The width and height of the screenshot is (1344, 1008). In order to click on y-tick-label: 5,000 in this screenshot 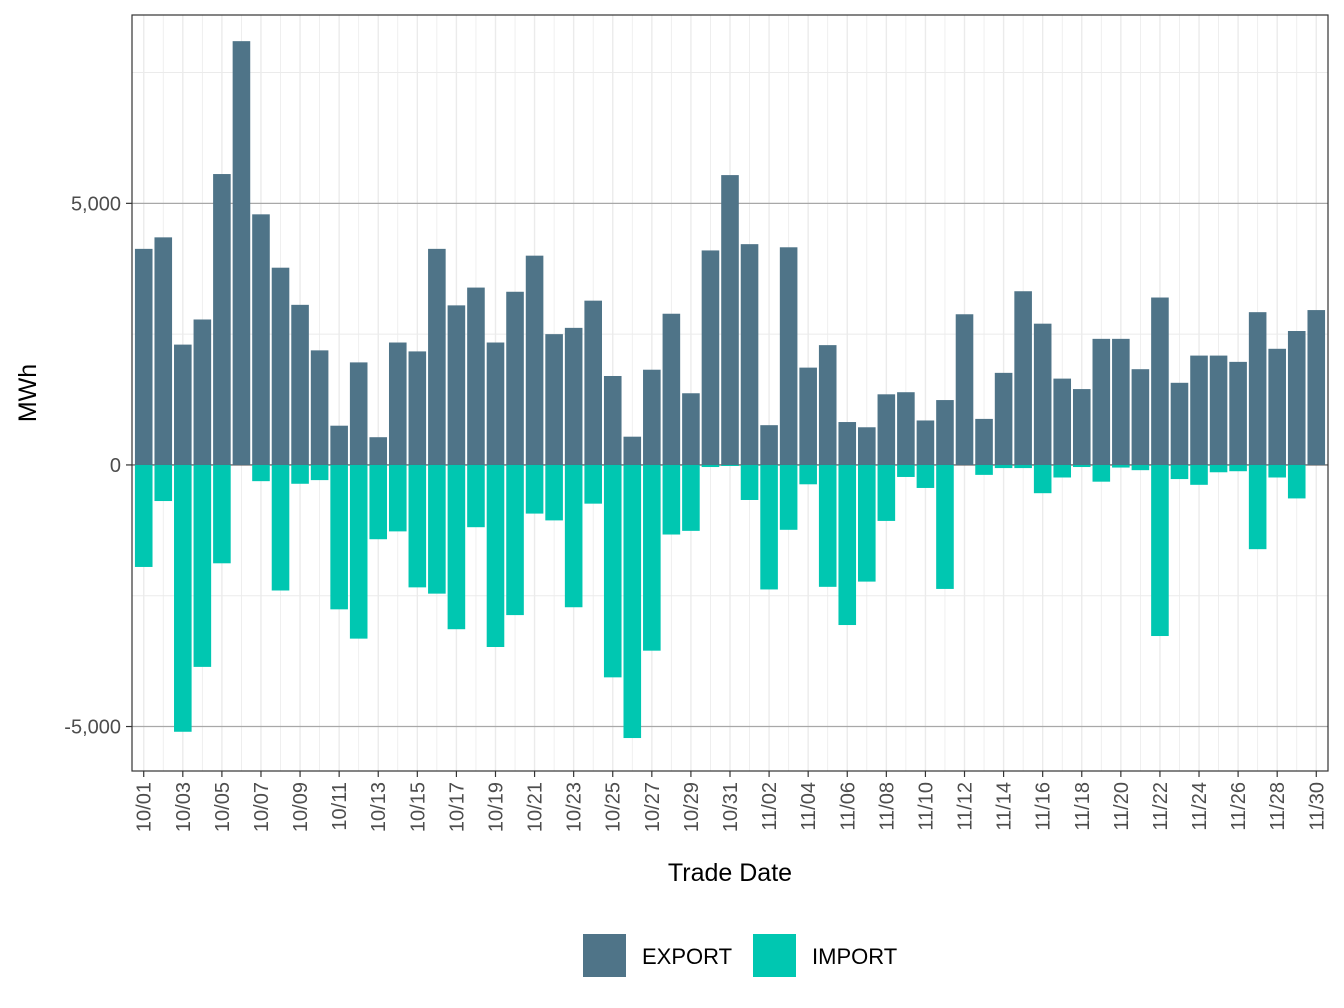, I will do `click(96, 204)`.